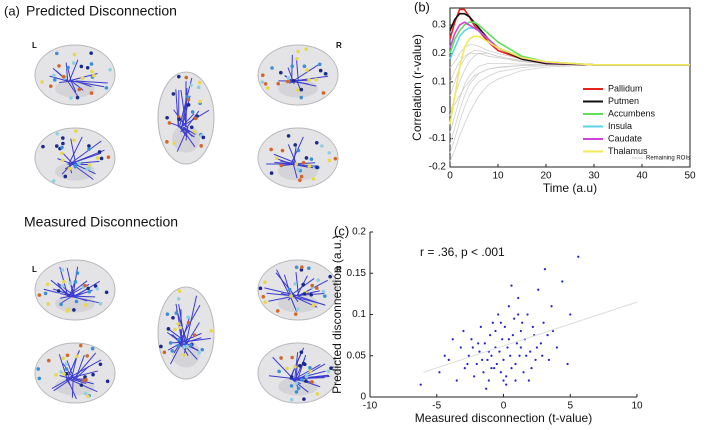 The width and height of the screenshot is (709, 430). What do you see at coordinates (690, 176) in the screenshot?
I see `x-tick-label: 50` at bounding box center [690, 176].